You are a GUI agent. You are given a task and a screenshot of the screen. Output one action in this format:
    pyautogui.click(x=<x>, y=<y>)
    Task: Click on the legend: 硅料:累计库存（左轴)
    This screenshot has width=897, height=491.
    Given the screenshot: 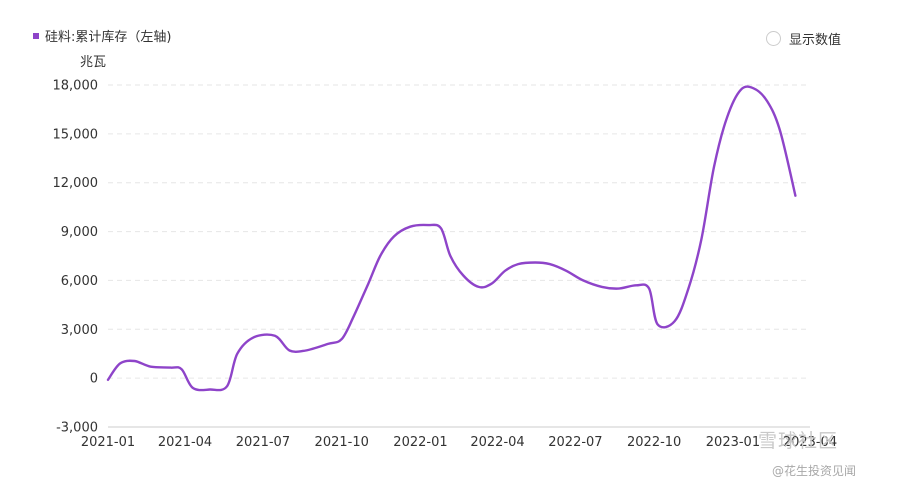 What is the action you would take?
    pyautogui.click(x=102, y=35)
    